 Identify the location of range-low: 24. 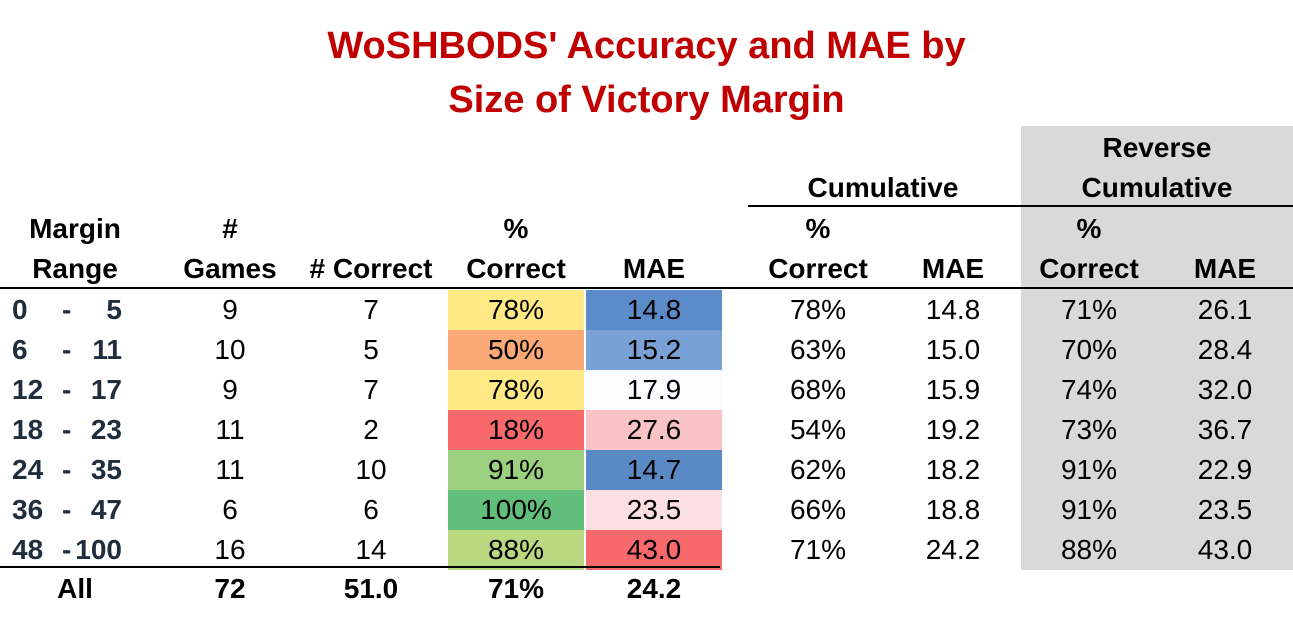
(28, 469).